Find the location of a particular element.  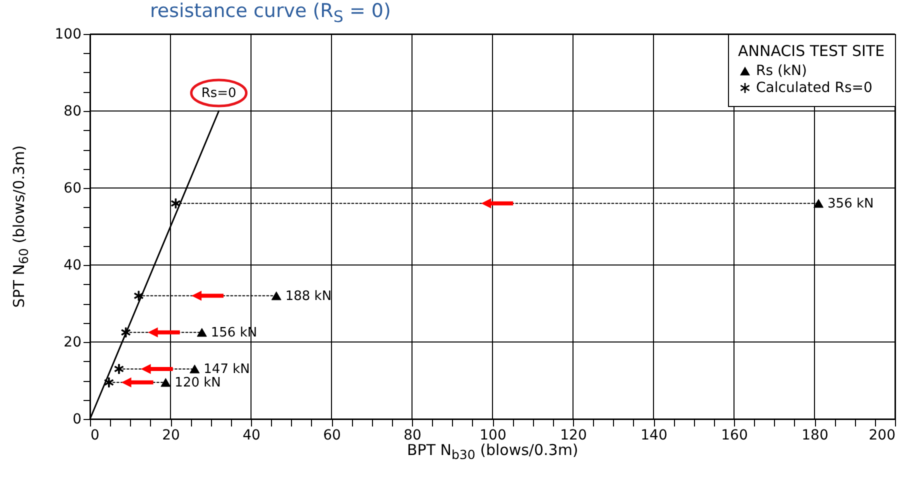

y-tick-label: 20 is located at coordinates (73, 342).